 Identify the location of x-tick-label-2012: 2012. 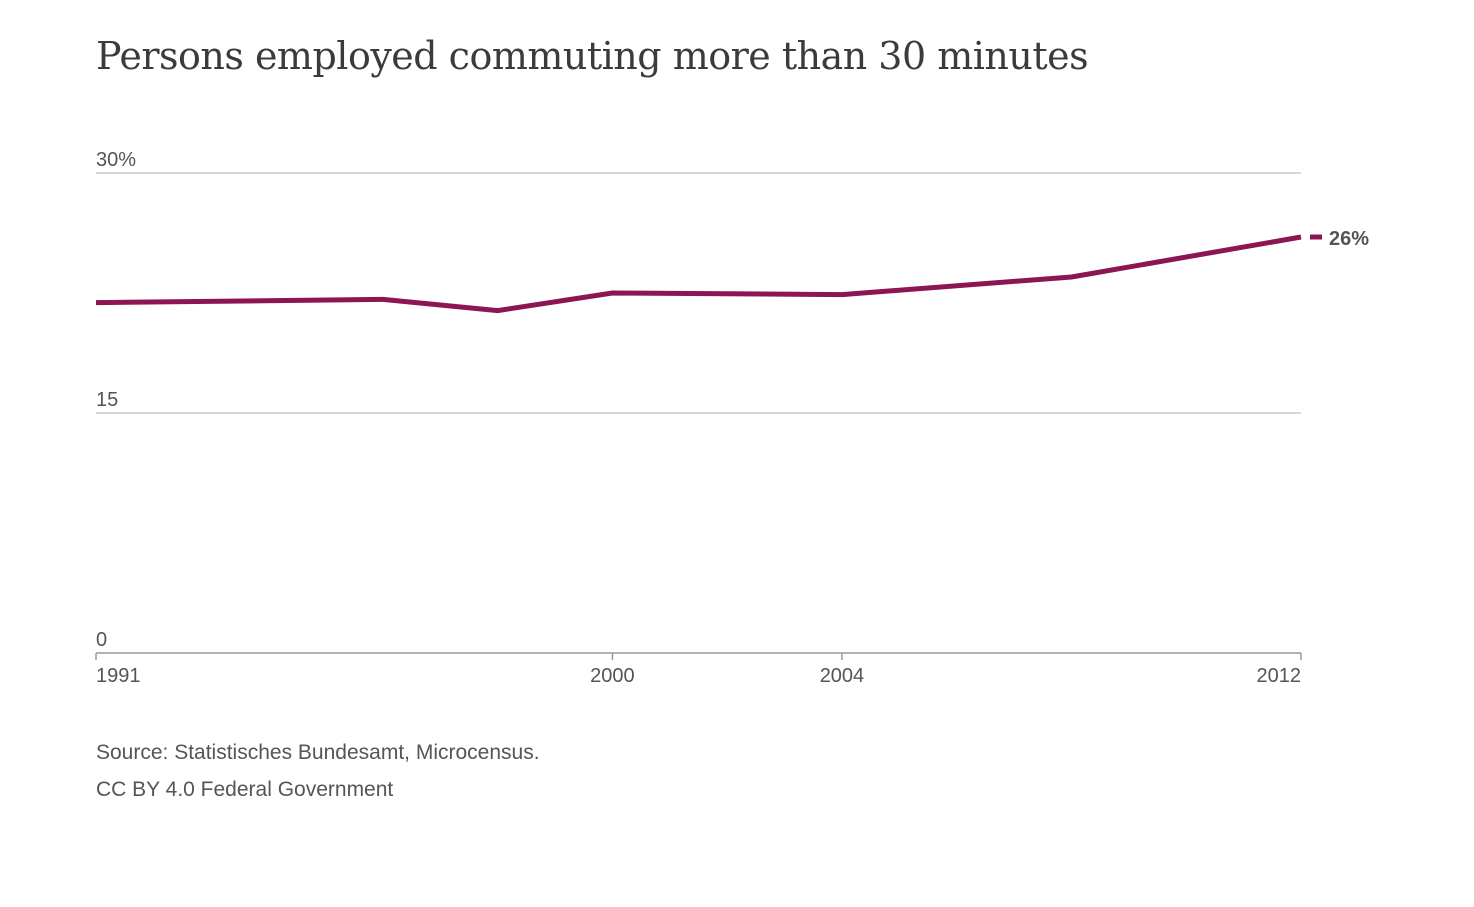
(1279, 676).